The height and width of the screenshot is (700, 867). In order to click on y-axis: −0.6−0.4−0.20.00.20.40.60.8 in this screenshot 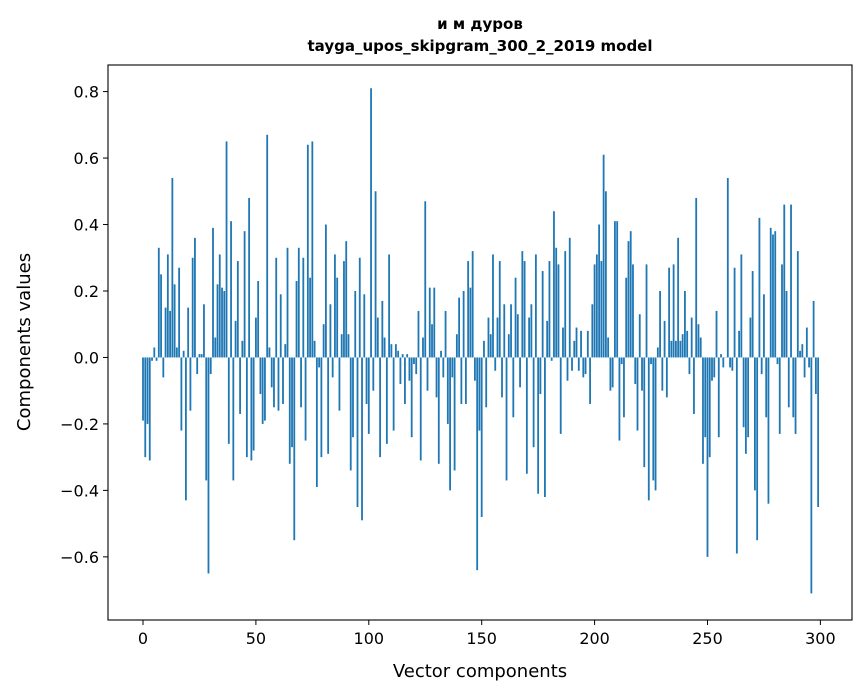, I will do `click(84, 325)`.